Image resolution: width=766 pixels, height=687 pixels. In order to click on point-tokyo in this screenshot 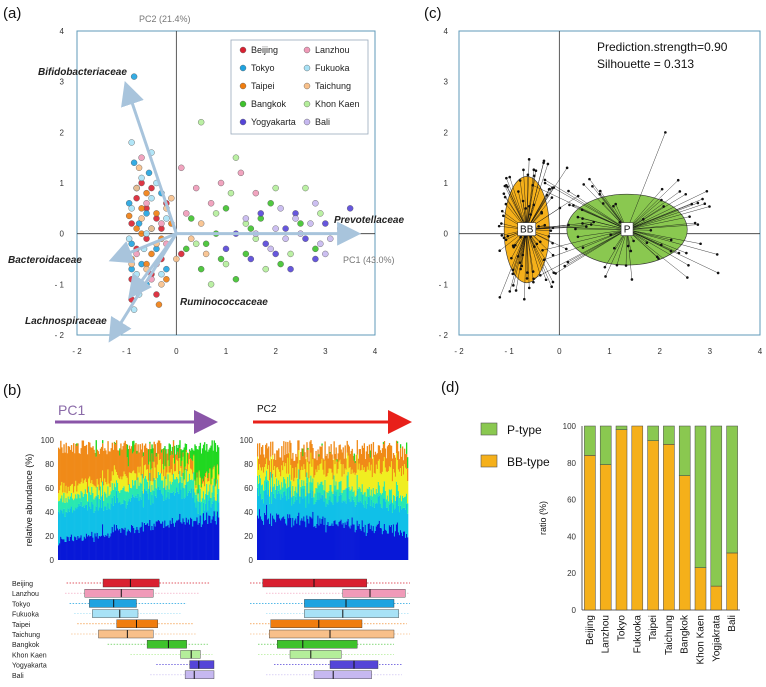, I will do `click(134, 76)`.